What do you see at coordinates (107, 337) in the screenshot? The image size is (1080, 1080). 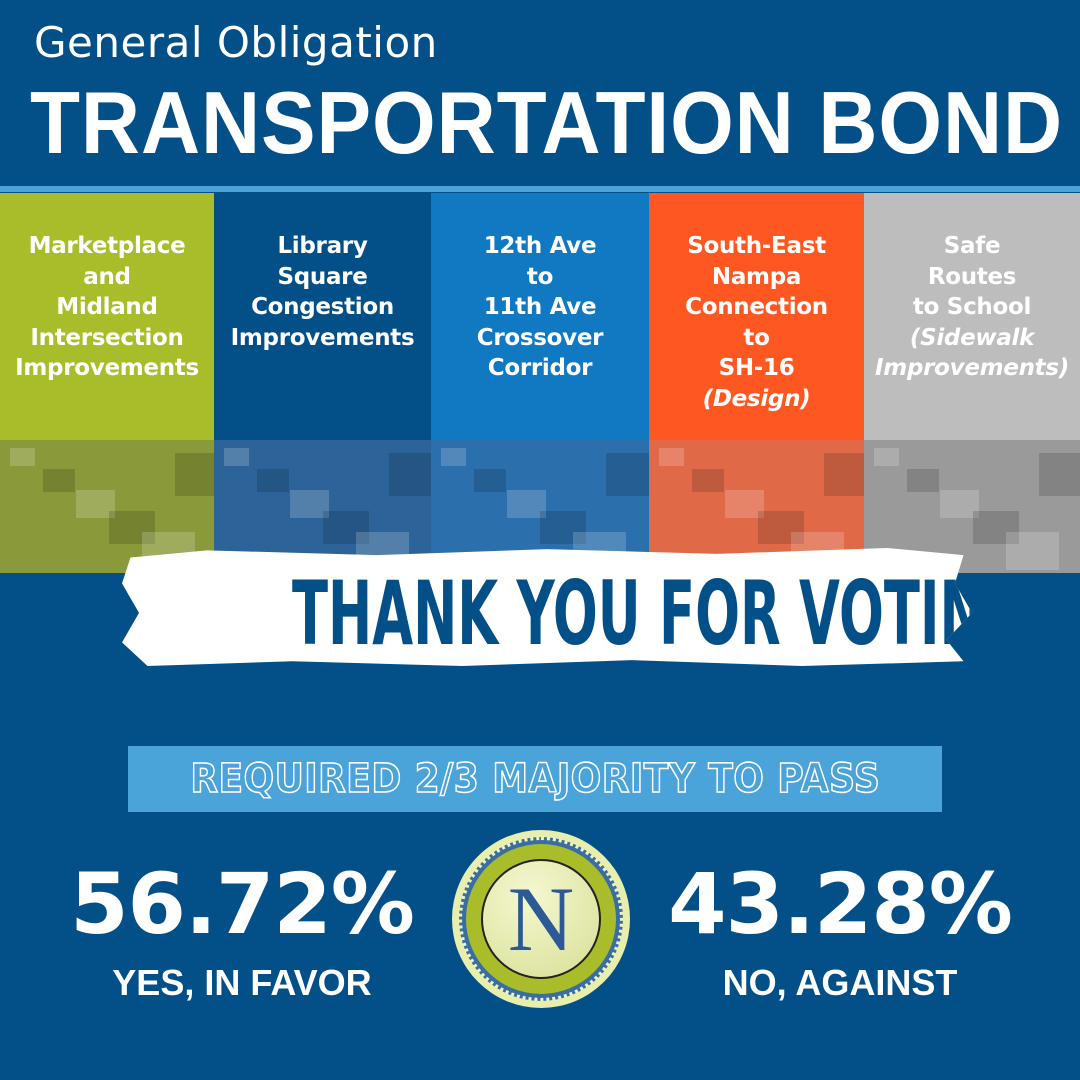 I see `project-title-line: Intersection` at bounding box center [107, 337].